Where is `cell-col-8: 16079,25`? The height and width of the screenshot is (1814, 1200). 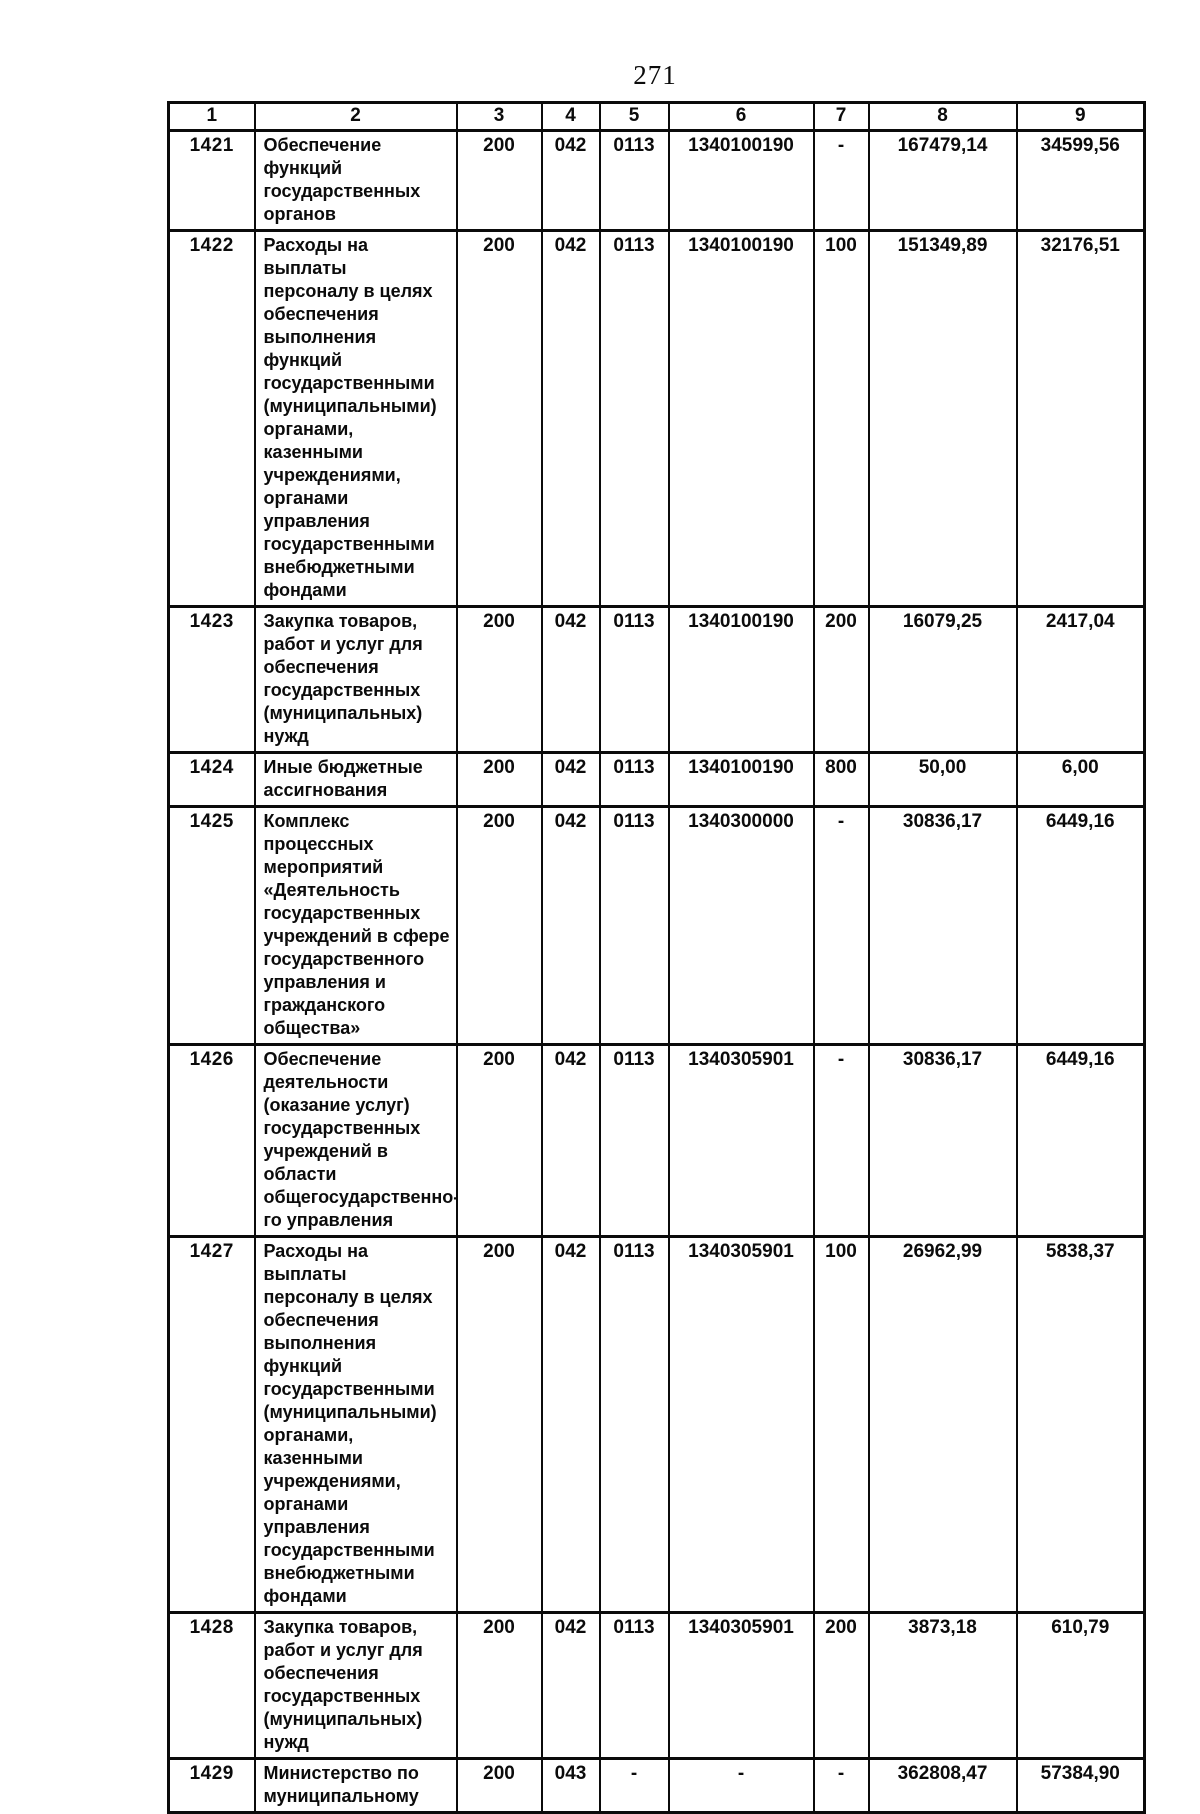
cell-col-8: 16079,25 is located at coordinates (942, 679).